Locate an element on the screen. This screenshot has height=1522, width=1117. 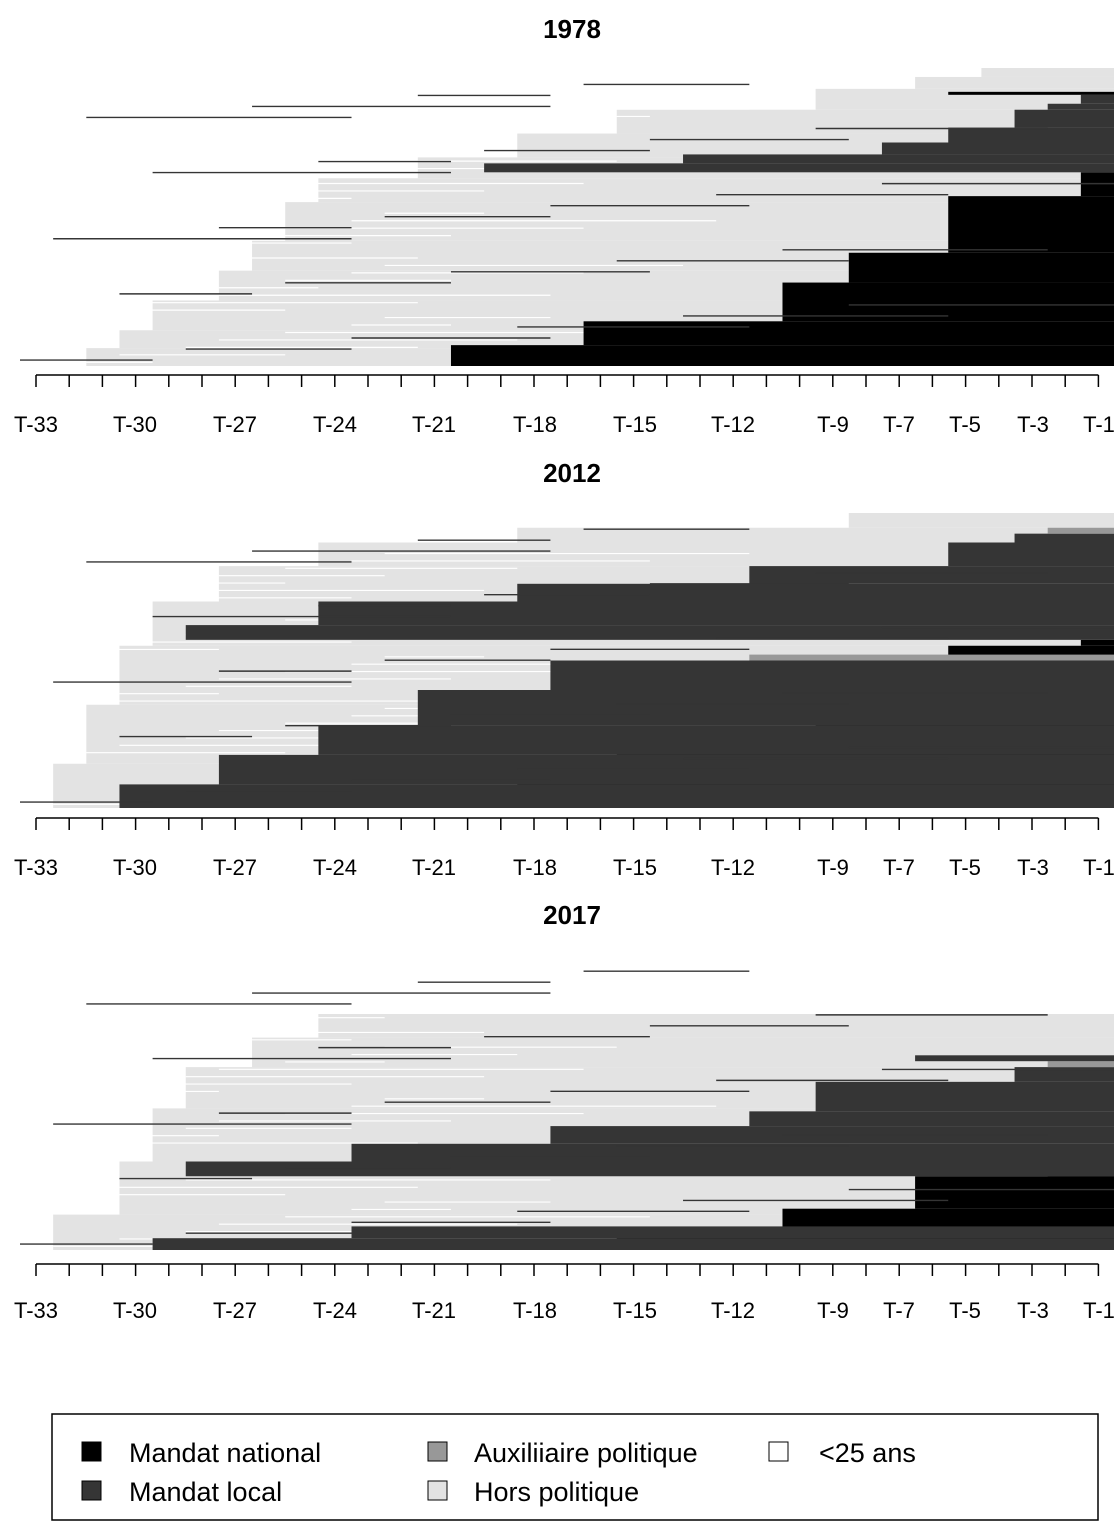
panel-title: 2012 is located at coordinates (572, 473).